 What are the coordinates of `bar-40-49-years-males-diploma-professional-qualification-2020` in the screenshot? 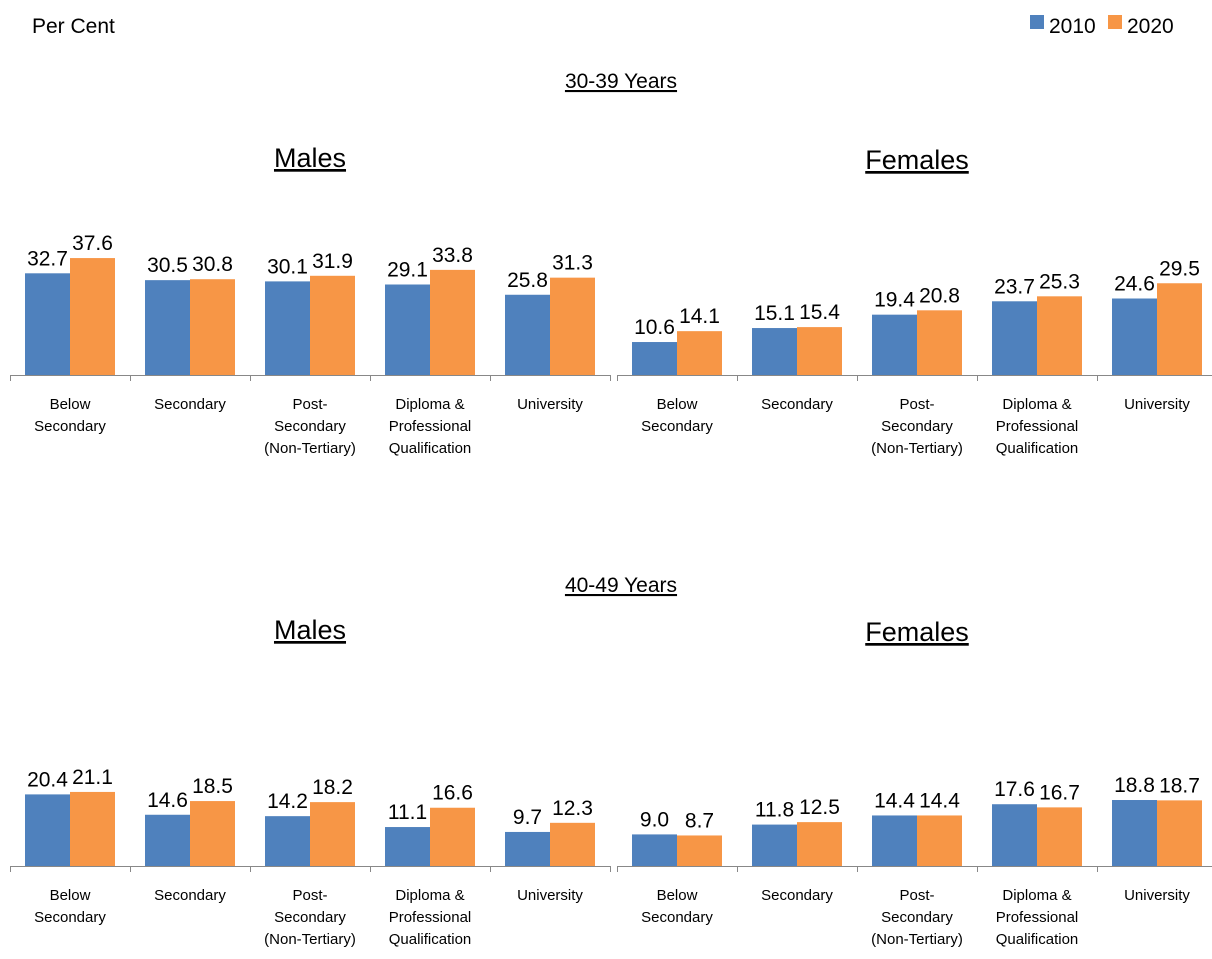 It's located at (452, 837).